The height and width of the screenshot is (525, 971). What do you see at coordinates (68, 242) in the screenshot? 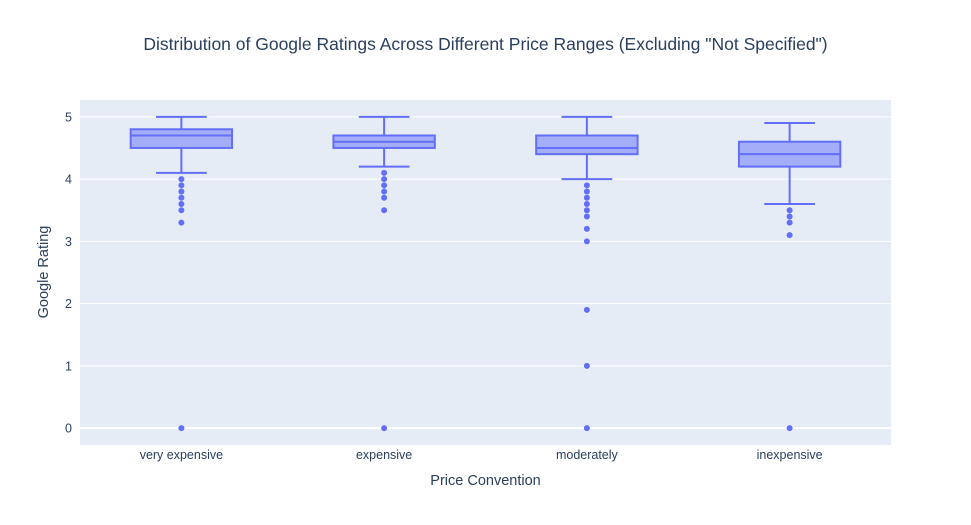
I see `y-tick-label: 3` at bounding box center [68, 242].